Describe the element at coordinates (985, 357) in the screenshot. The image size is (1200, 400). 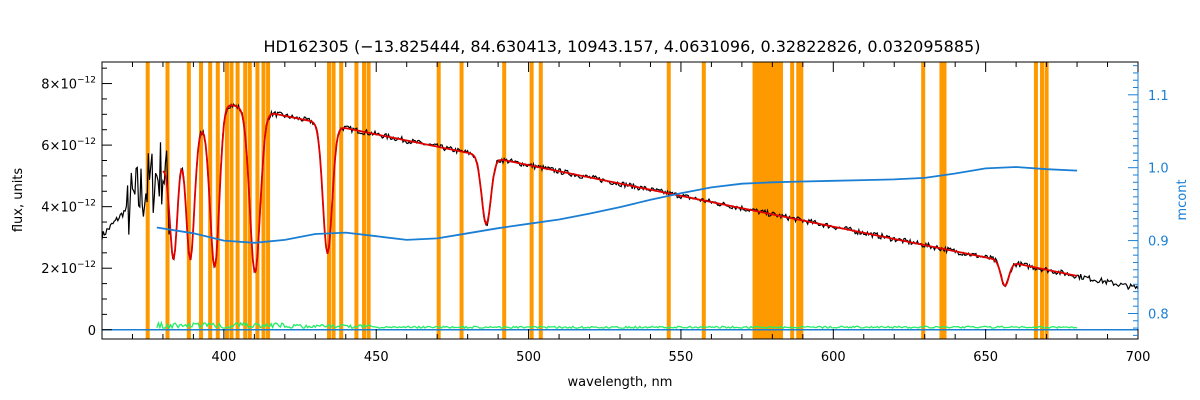
I see `x-tick-label: 650` at that location.